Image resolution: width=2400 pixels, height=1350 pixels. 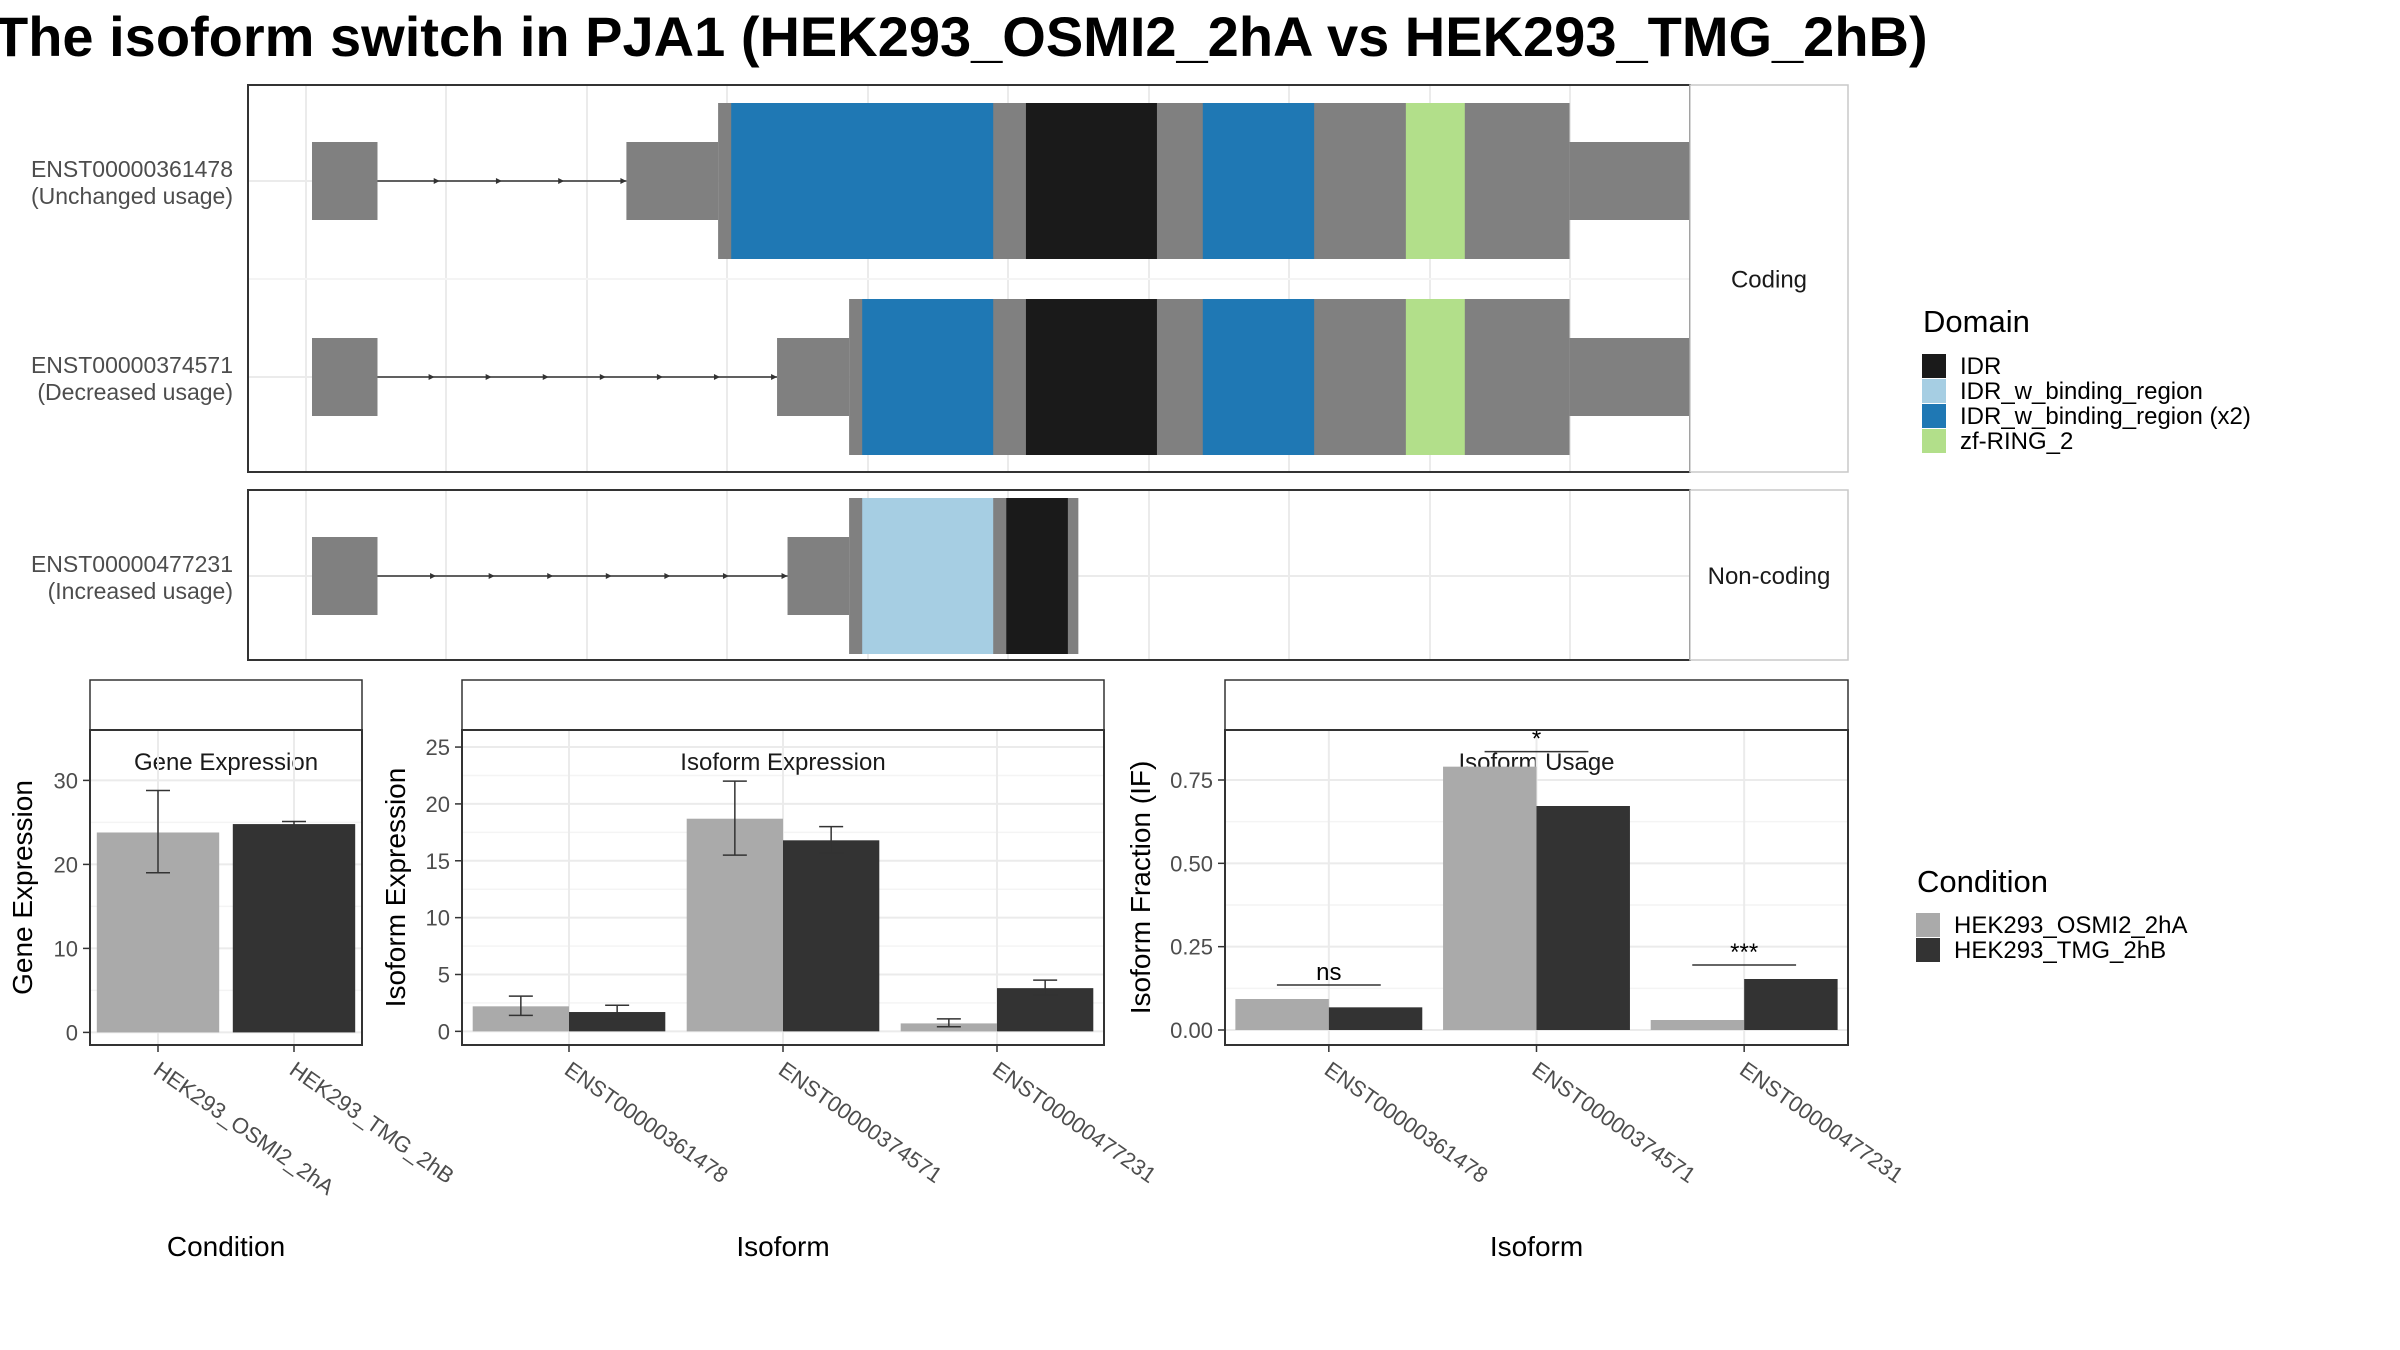 What do you see at coordinates (1328, 972) in the screenshot?
I see `significance-label: ns` at bounding box center [1328, 972].